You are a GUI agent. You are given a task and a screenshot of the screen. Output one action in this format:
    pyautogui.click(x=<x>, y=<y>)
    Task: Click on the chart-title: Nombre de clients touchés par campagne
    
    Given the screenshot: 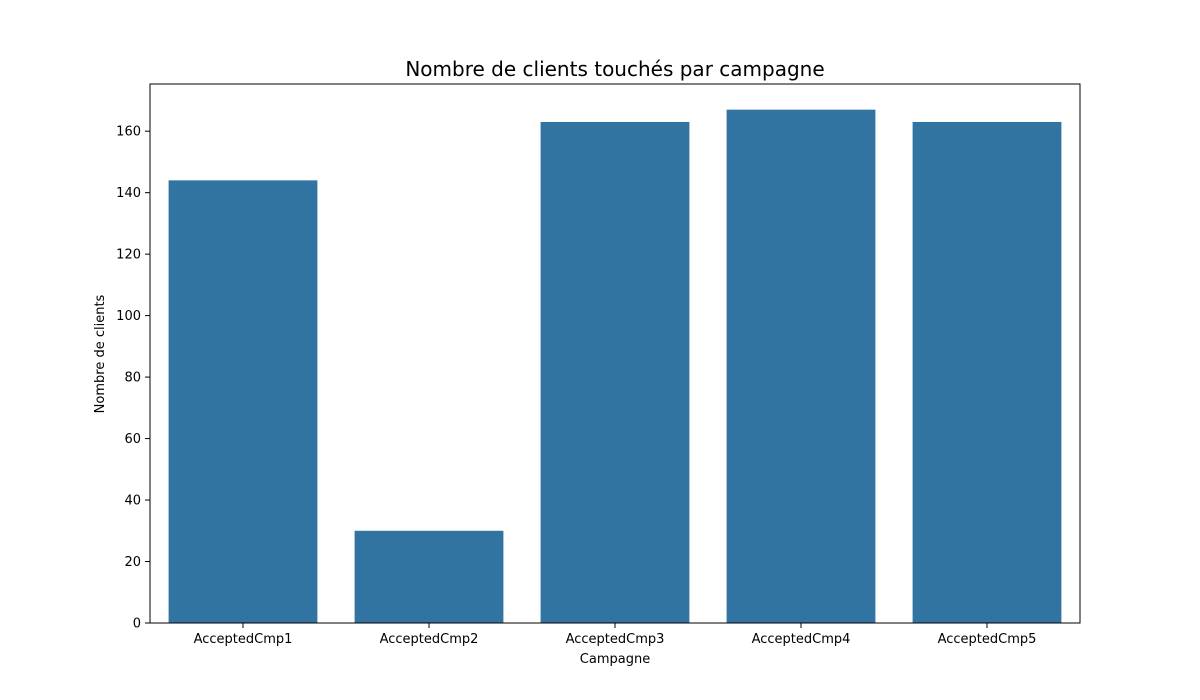 What is the action you would take?
    pyautogui.click(x=614, y=69)
    